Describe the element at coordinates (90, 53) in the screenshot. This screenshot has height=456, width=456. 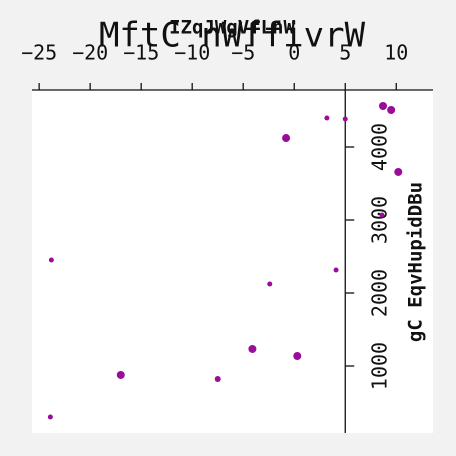
I see `x-tick-label: −20` at that location.